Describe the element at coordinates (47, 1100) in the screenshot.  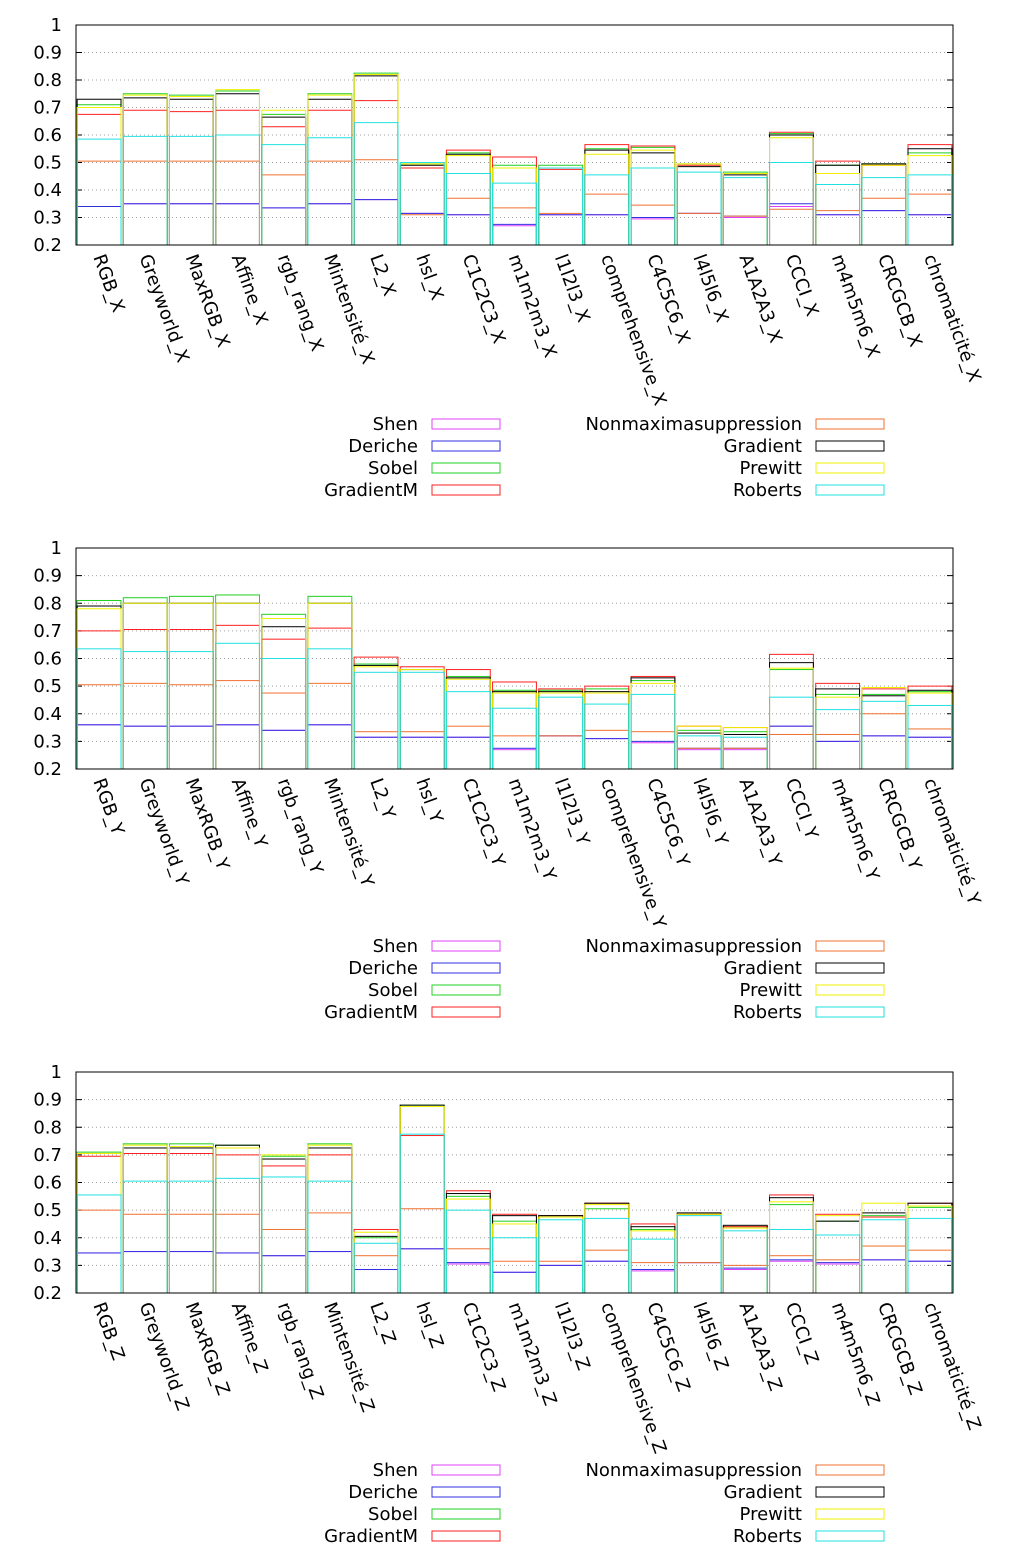
I see `y-tick-label: 0.9` at that location.